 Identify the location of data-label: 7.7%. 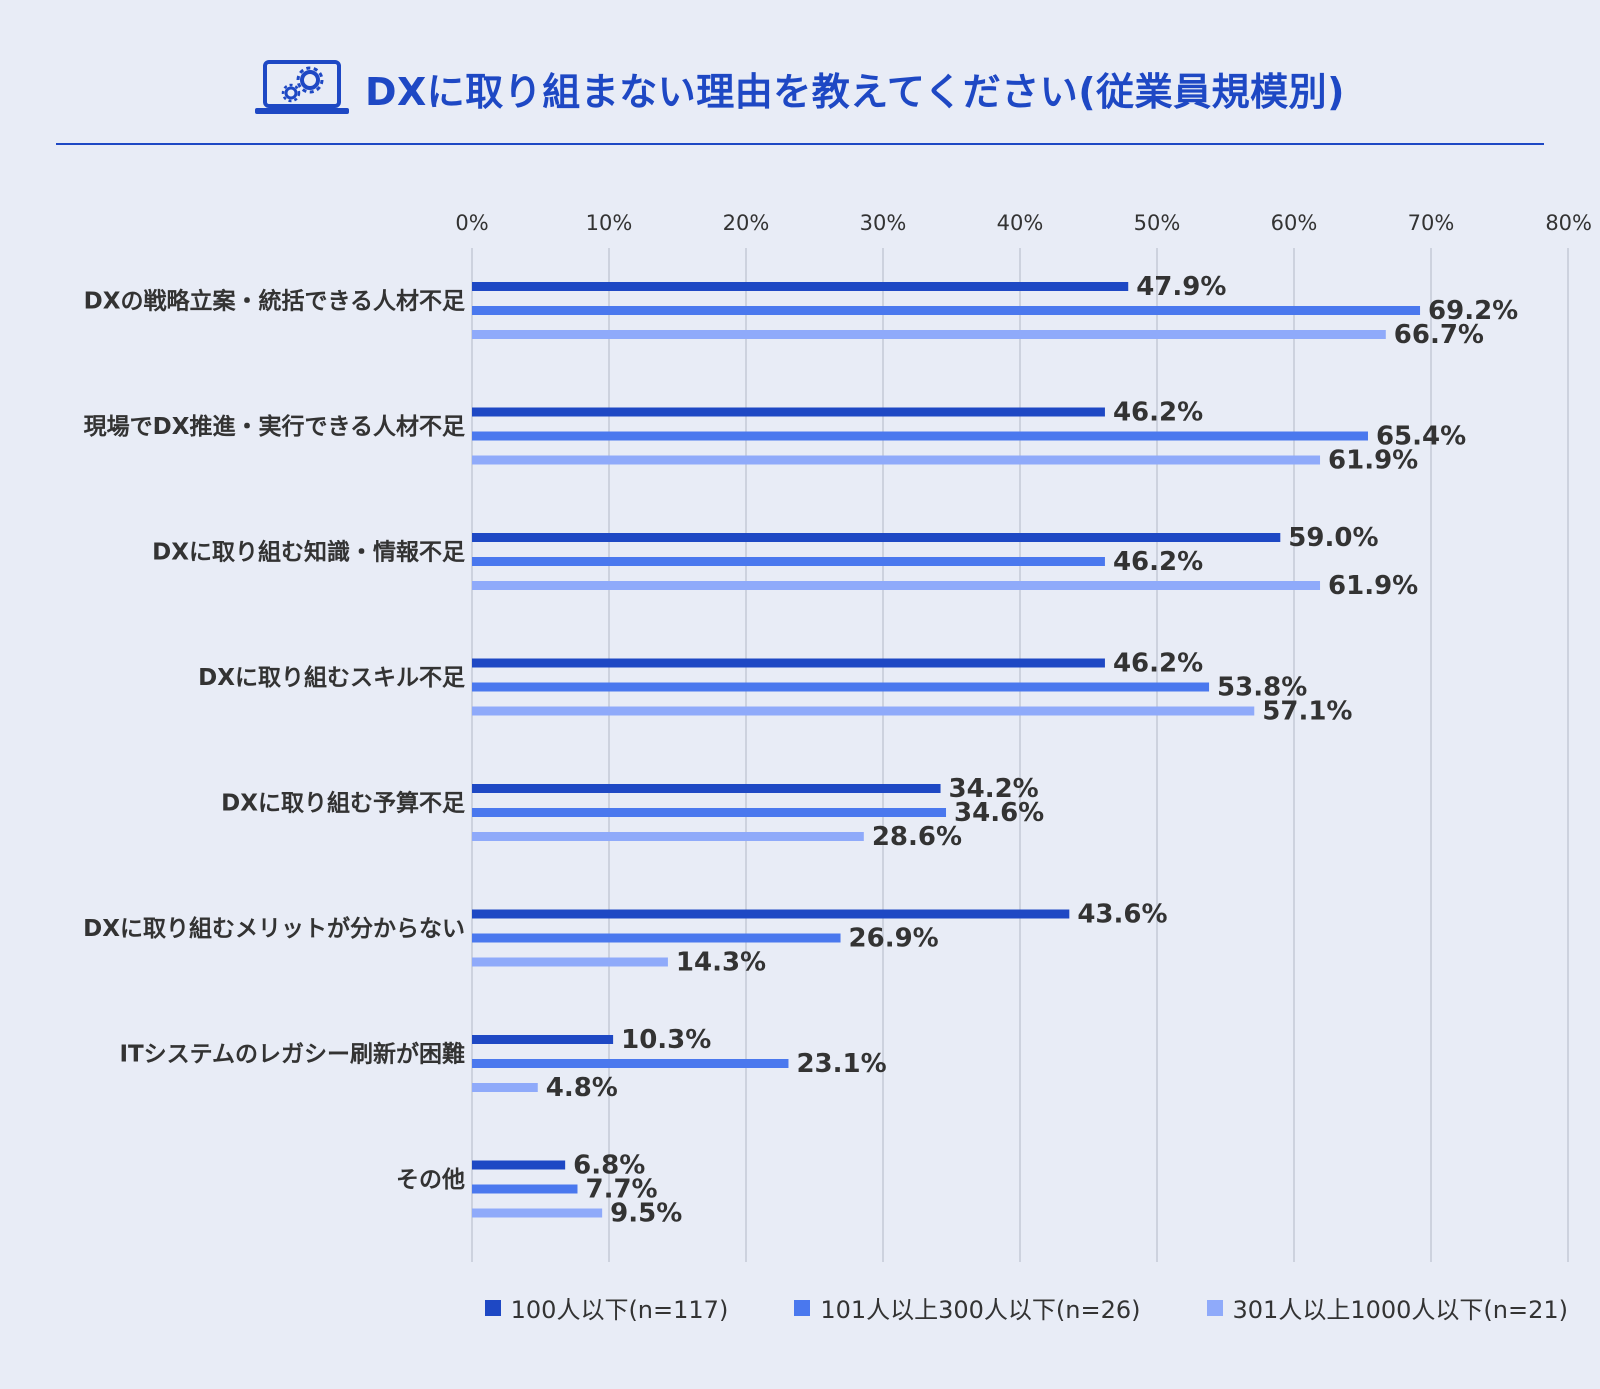
(621, 1190).